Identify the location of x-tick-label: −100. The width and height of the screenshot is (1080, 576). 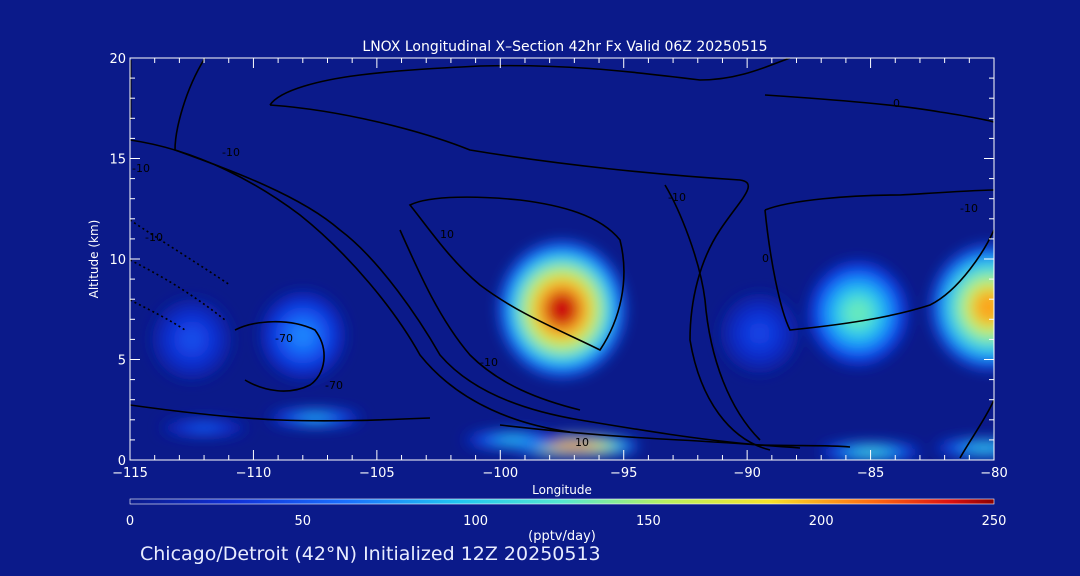
(500, 473).